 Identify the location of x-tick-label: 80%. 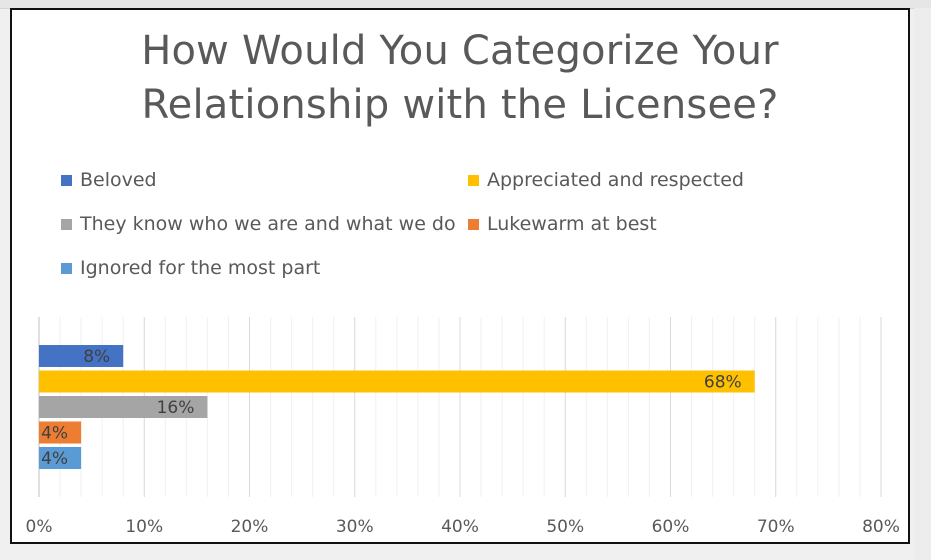
(881, 527).